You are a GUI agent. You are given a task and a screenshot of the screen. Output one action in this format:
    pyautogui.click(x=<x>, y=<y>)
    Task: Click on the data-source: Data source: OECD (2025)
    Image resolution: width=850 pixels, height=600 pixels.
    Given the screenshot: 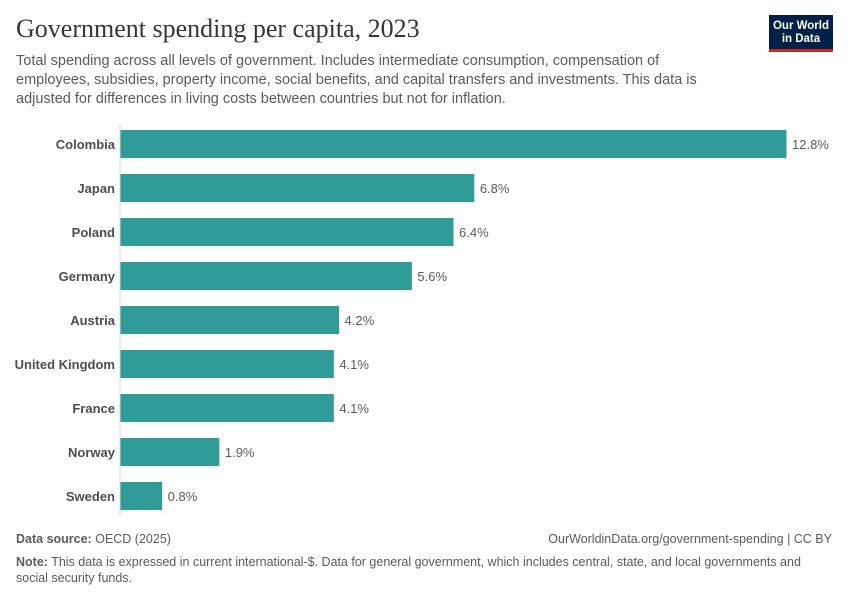 What is the action you would take?
    pyautogui.click(x=93, y=539)
    